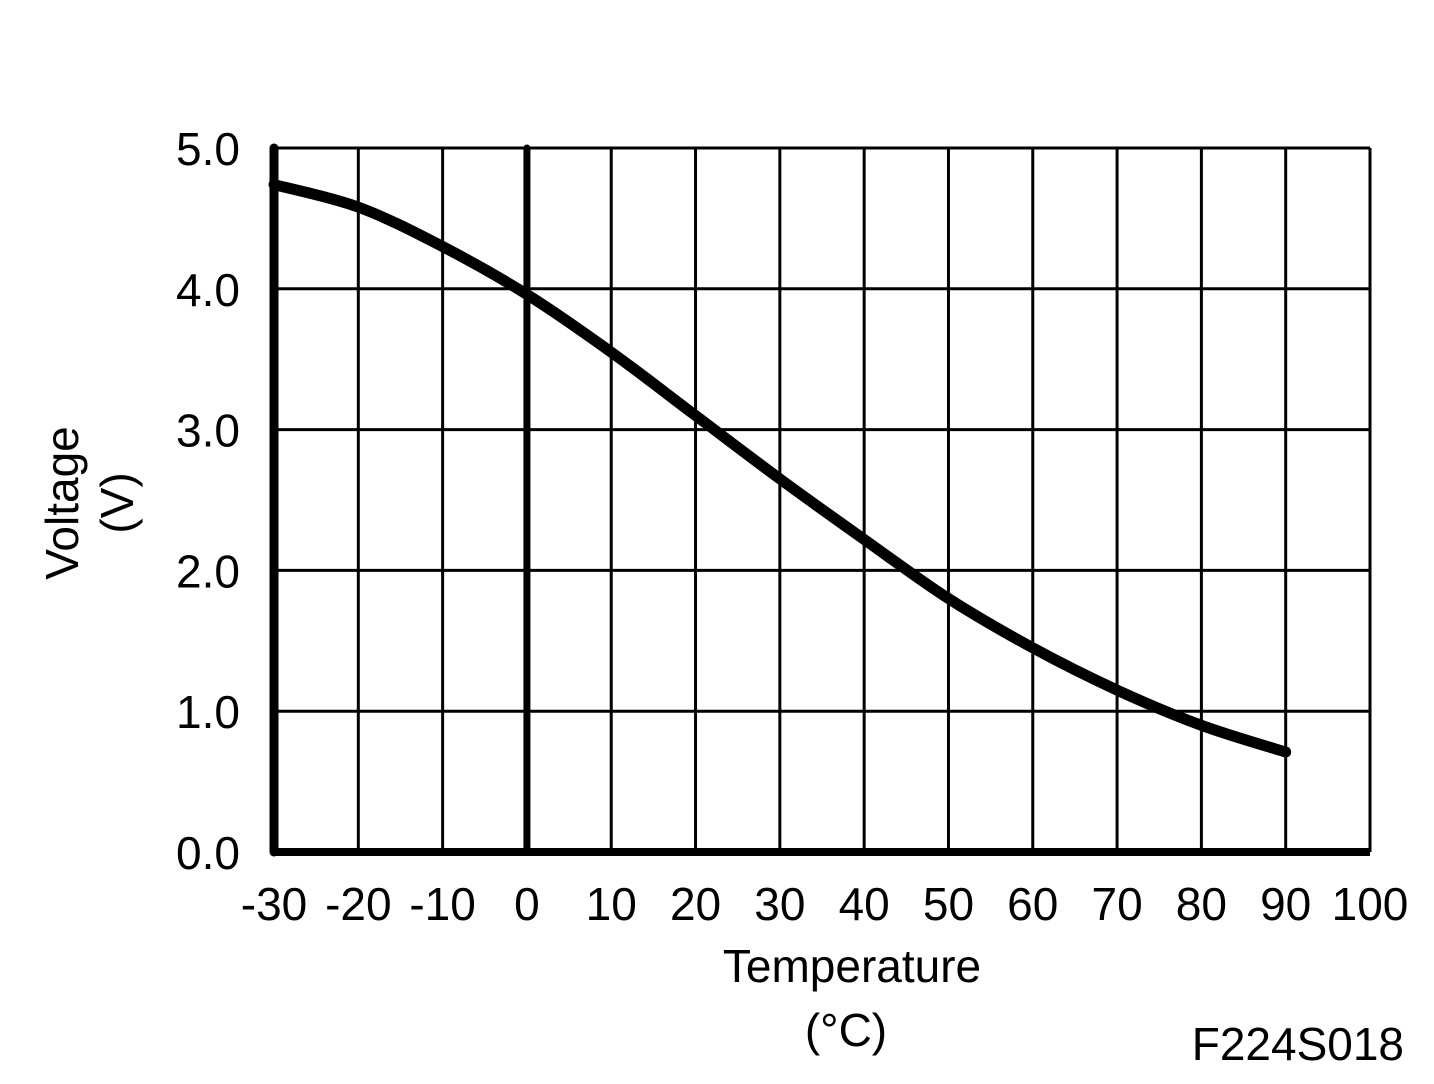  What do you see at coordinates (846, 1030) in the screenshot?
I see `x-axis-unit: (°C)` at bounding box center [846, 1030].